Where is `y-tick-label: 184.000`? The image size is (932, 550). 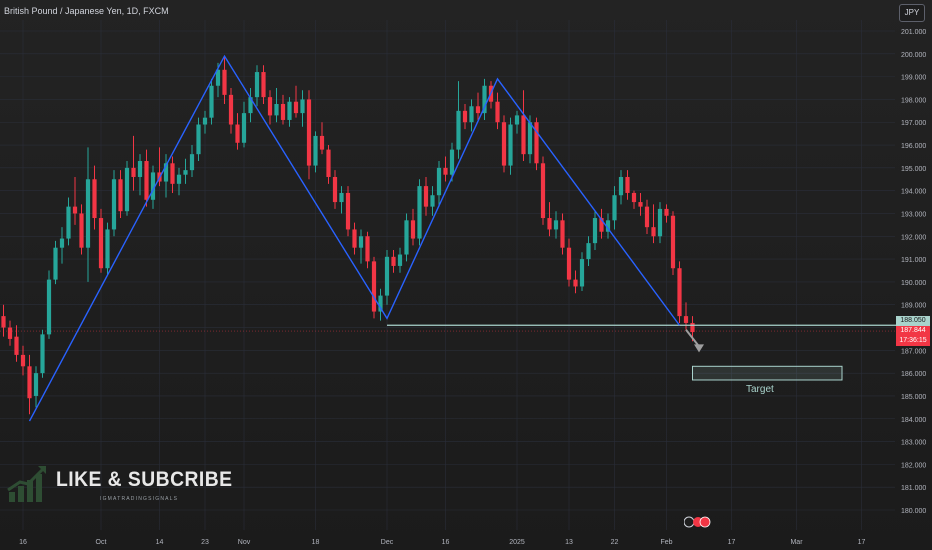
y-tick-label: 184.000 is located at coordinates (913, 420).